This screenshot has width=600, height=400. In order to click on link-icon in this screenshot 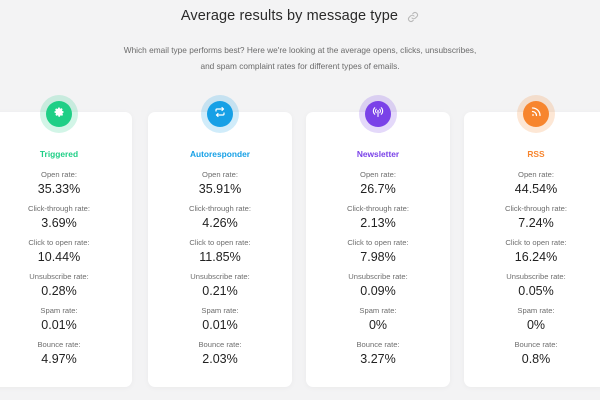, I will do `click(413, 16)`.